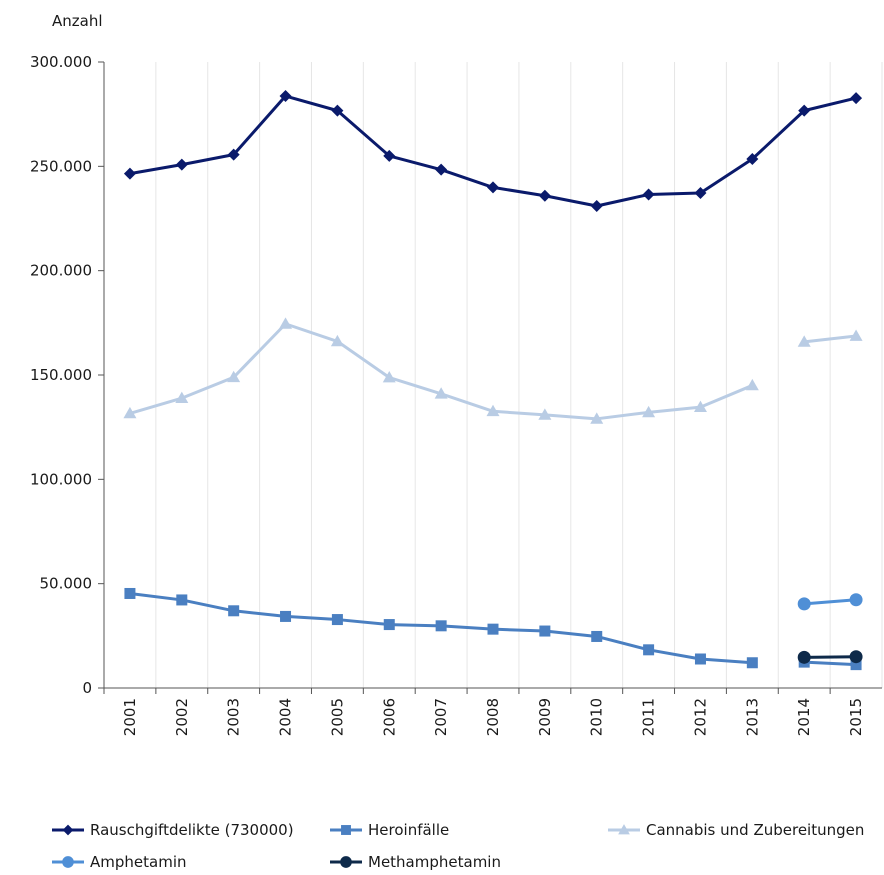 The height and width of the screenshot is (875, 884). What do you see at coordinates (700, 717) in the screenshot?
I see `x-tick-label: 2012` at bounding box center [700, 717].